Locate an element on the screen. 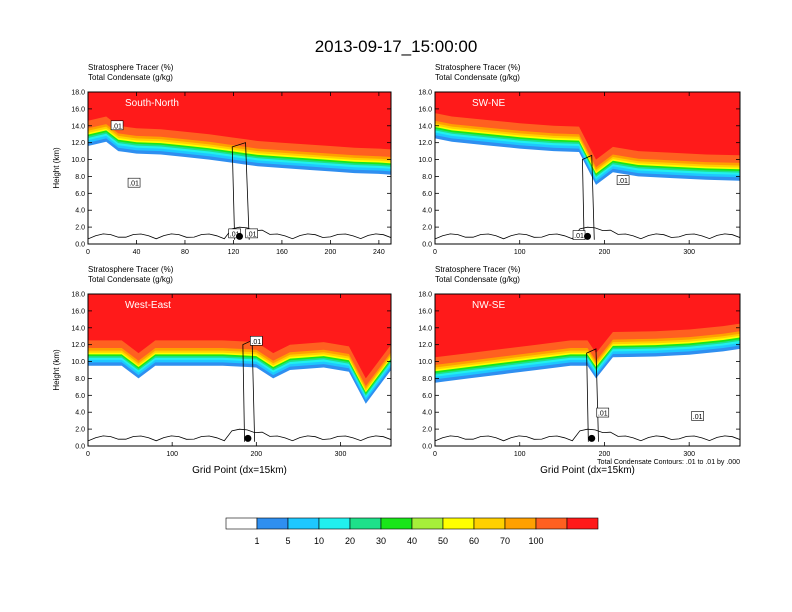 This screenshot has width=792, height=612. x-tick-label: 160 is located at coordinates (282, 252).